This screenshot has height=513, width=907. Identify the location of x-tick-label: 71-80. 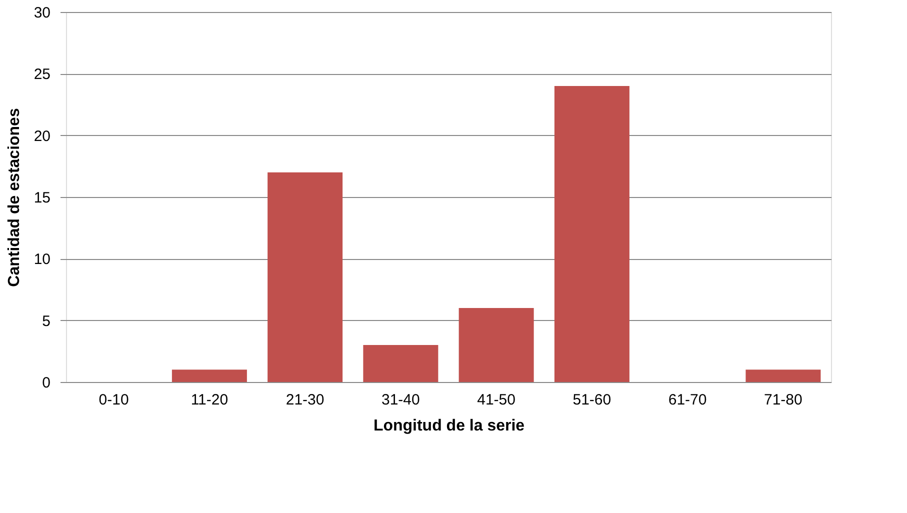
(783, 400).